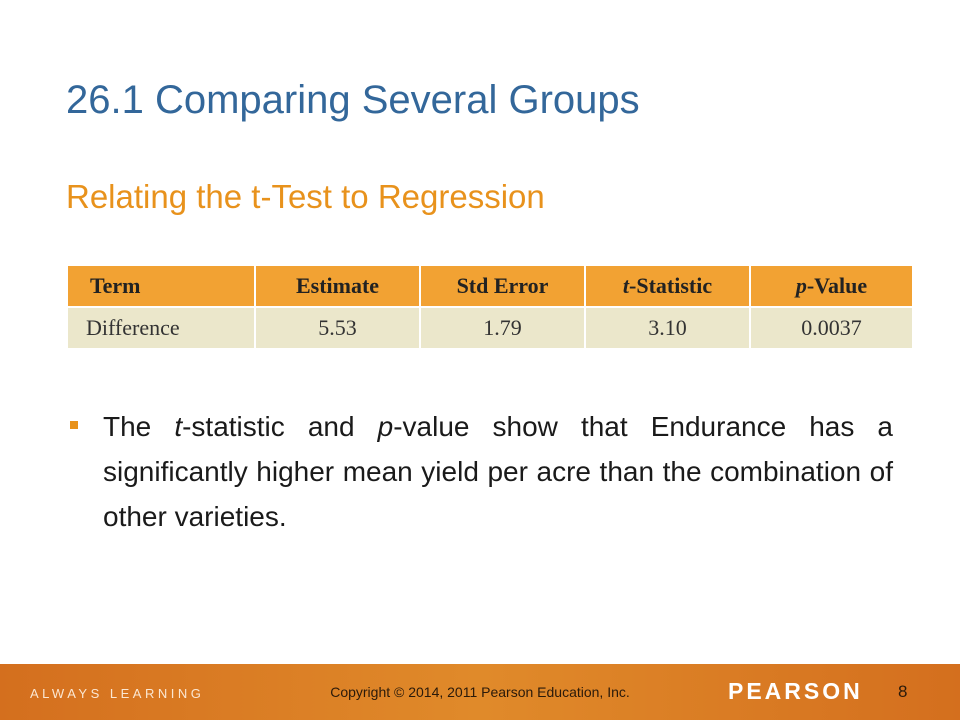 This screenshot has height=720, width=960. What do you see at coordinates (903, 691) in the screenshot?
I see `page-number: 8` at bounding box center [903, 691].